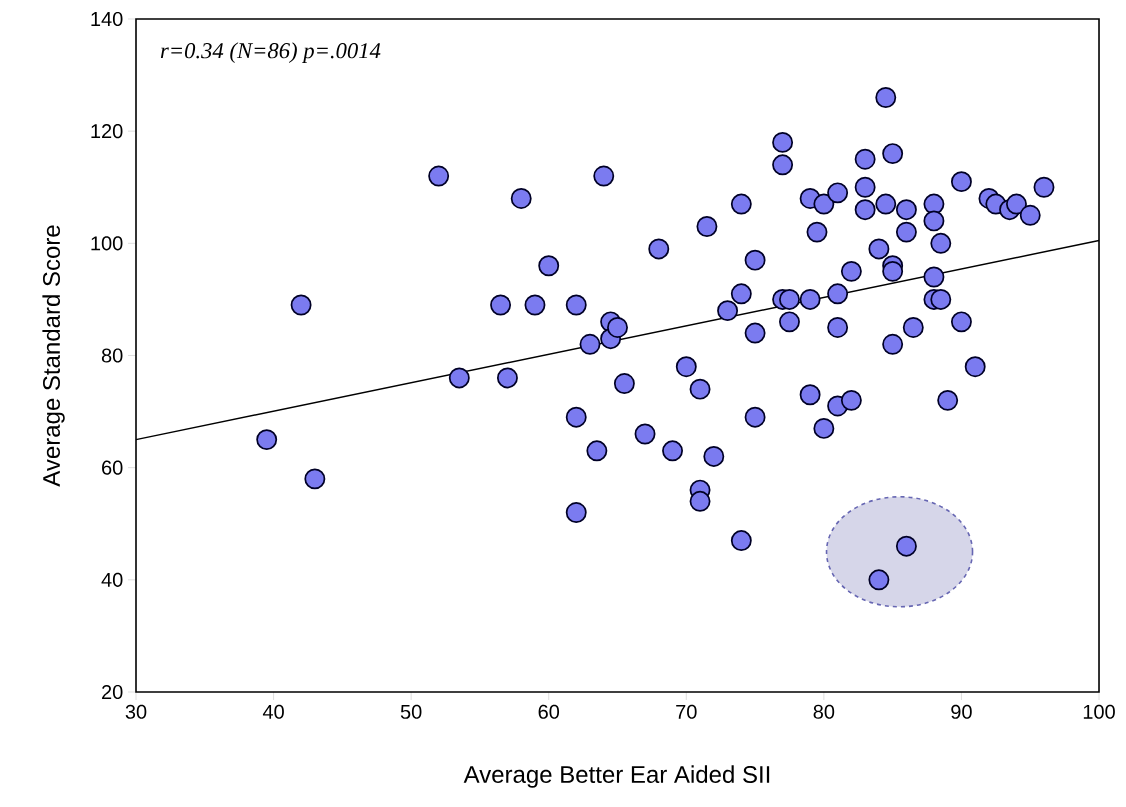  What do you see at coordinates (549, 711) in the screenshot?
I see `x-tick-label: 60` at bounding box center [549, 711].